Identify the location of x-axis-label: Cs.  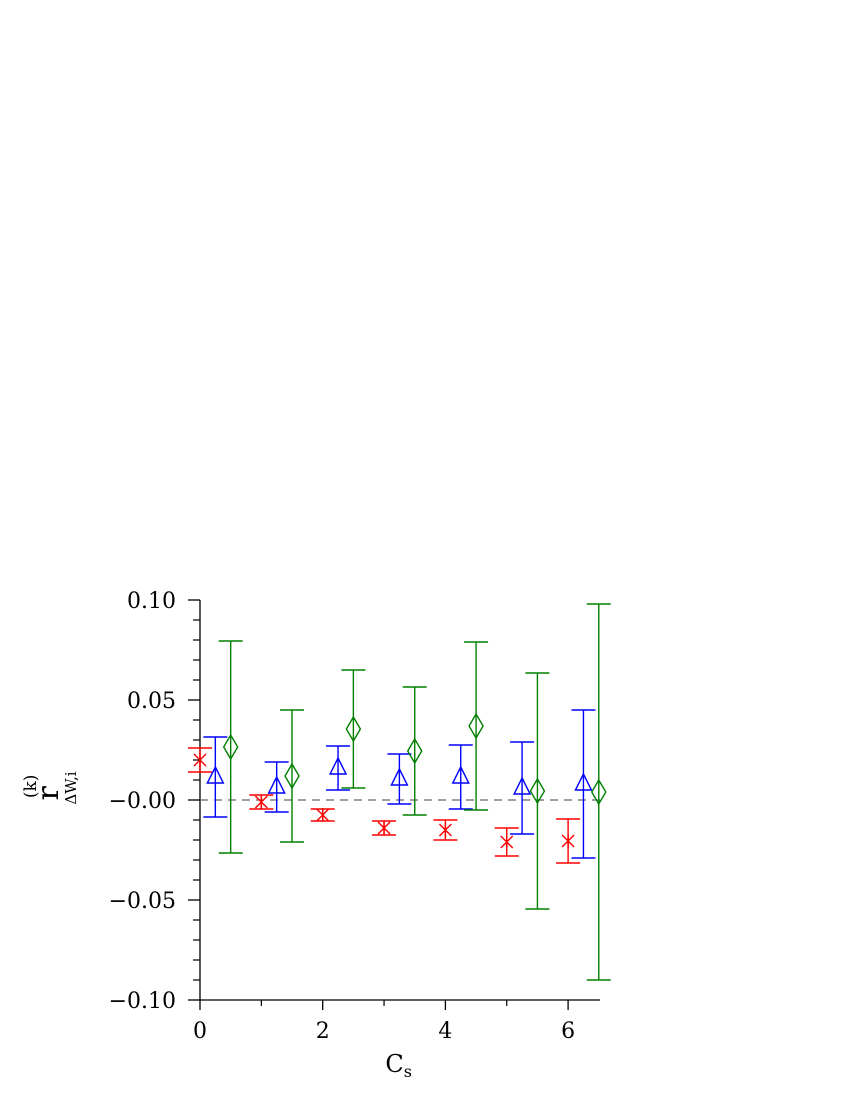
(398, 1065).